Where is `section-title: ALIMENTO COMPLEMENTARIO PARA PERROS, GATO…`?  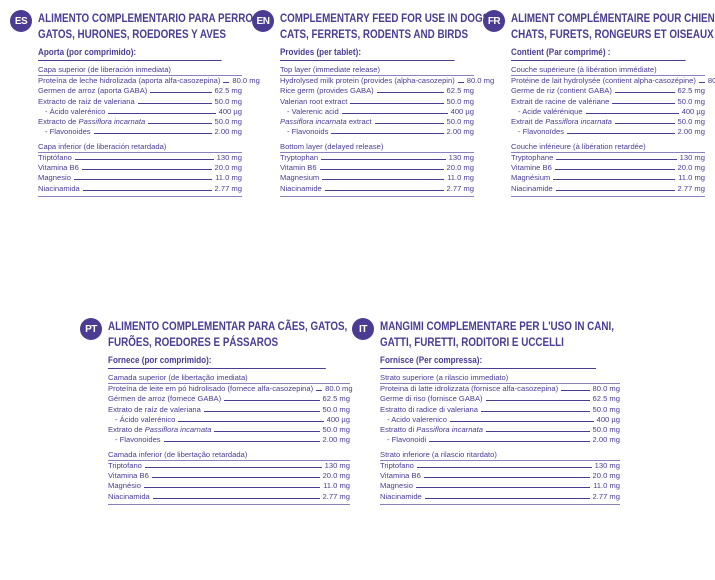 section-title: ALIMENTO COMPLEMENTARIO PARA PERROS, GATO… is located at coordinates (150, 26).